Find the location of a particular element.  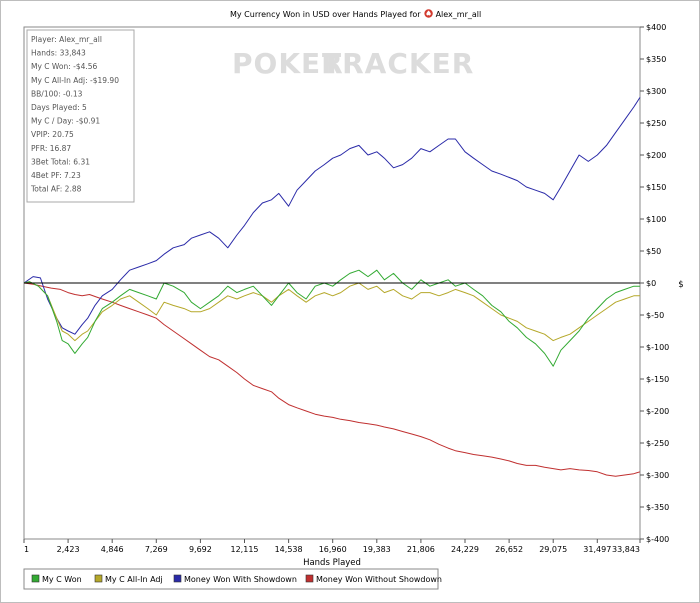

stats-line: 4Bet PF: 7.23 is located at coordinates (56, 175).